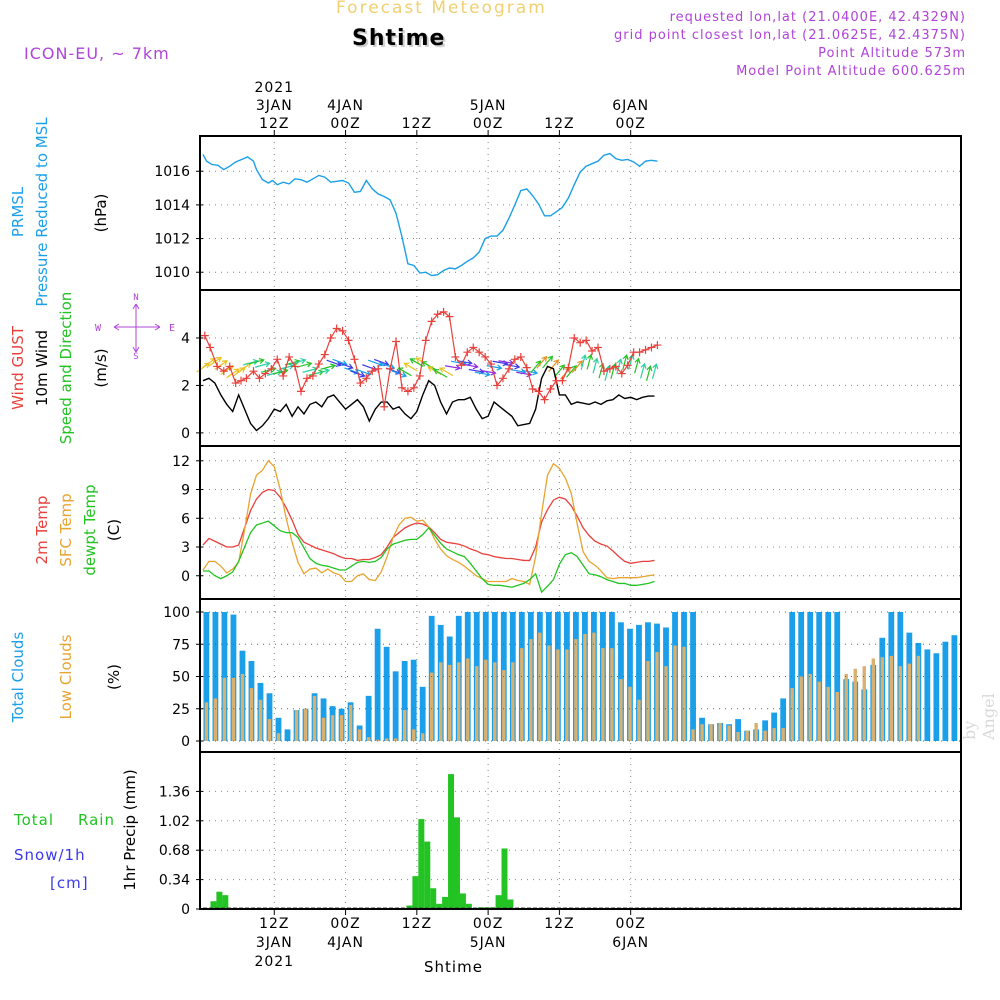 This screenshot has height=1000, width=1000. What do you see at coordinates (174, 792) in the screenshot?
I see `precip-tick-label: 1.36` at bounding box center [174, 792].